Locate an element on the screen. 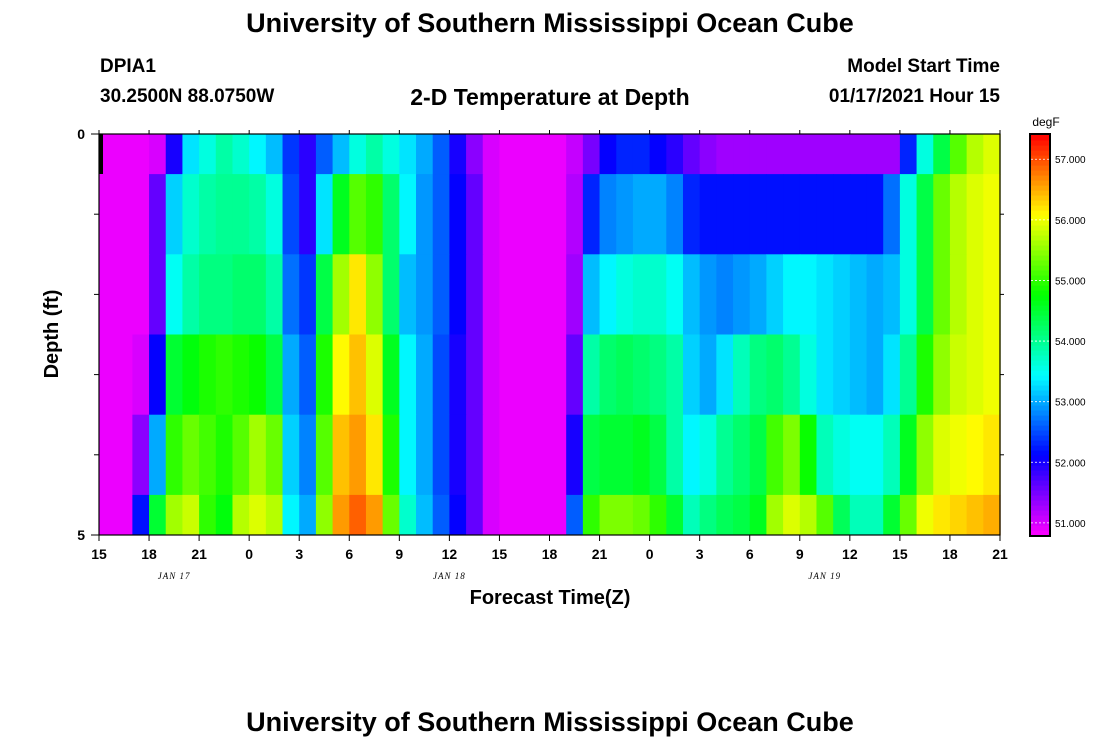  station-id: DPIA1 is located at coordinates (128, 66).